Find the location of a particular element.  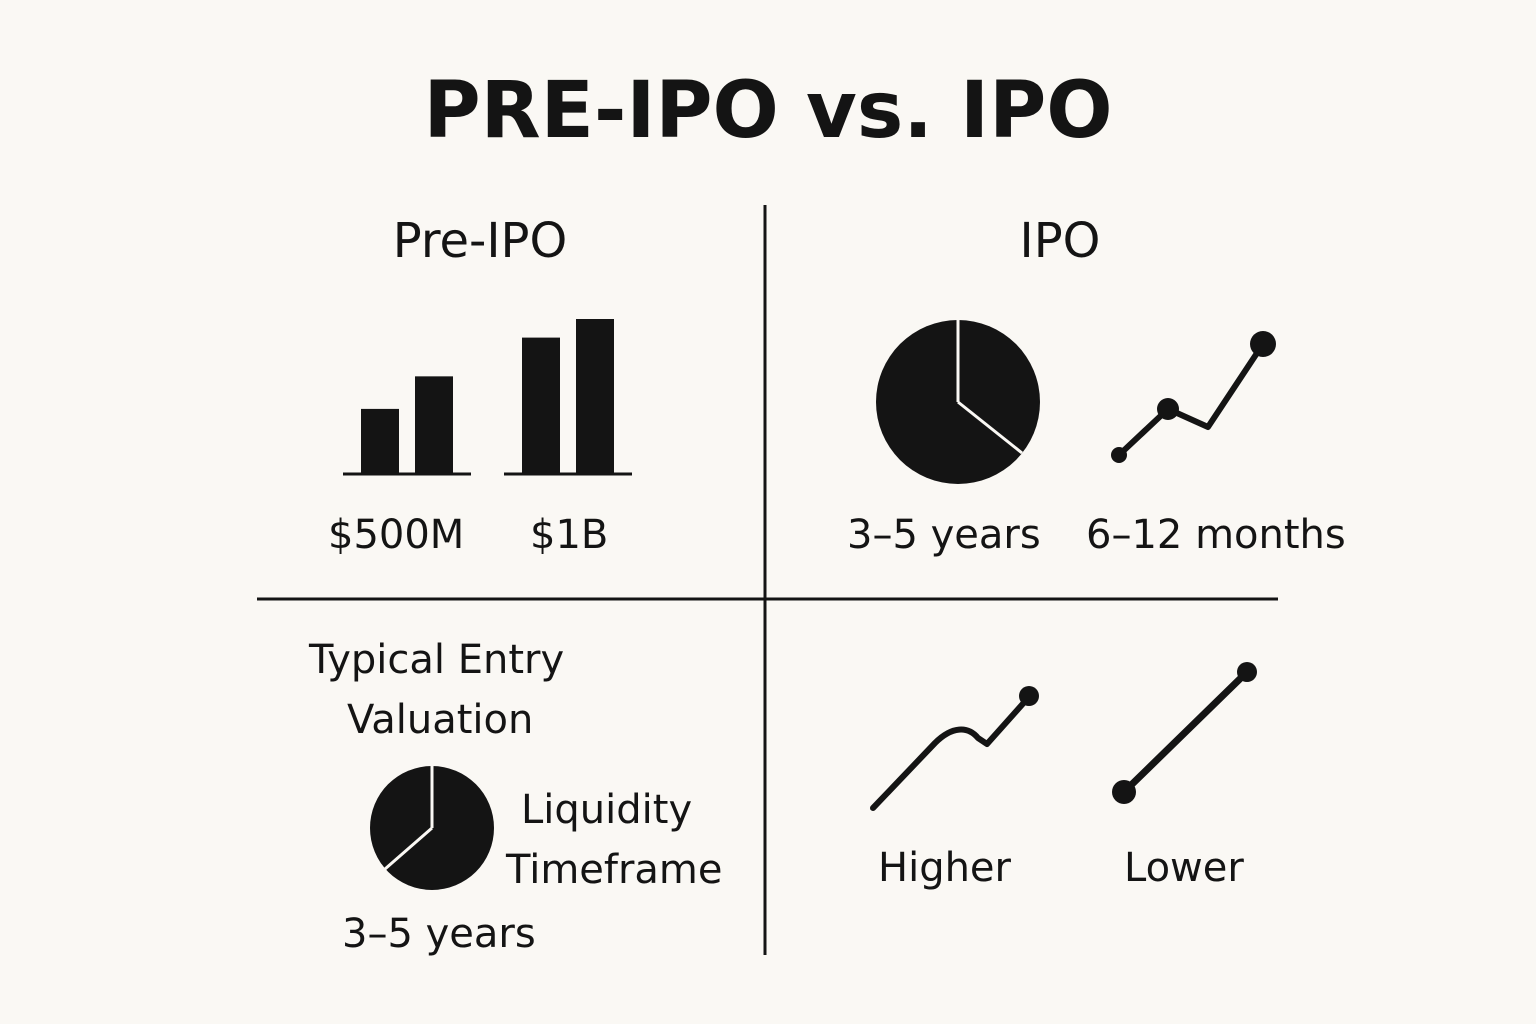

liquidity-label-line1: Liquidity is located at coordinates (607, 810).